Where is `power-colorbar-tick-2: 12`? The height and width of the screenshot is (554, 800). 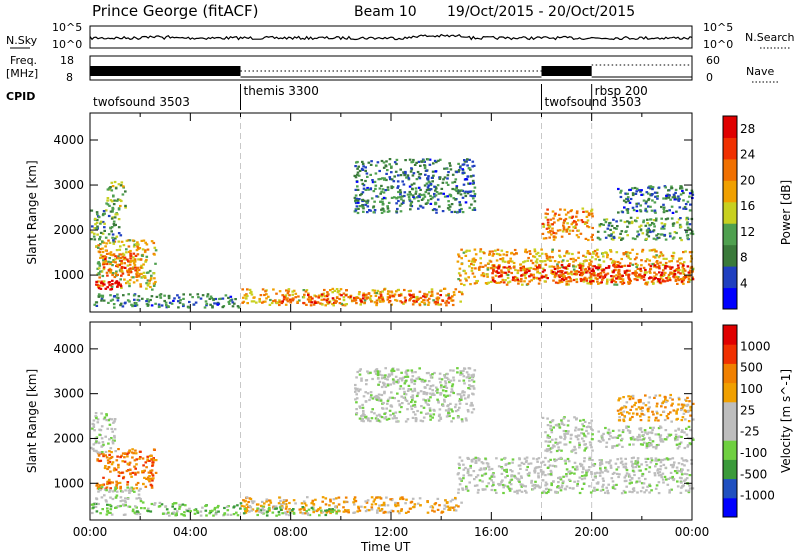
power-colorbar-tick-2: 12 is located at coordinates (747, 232).